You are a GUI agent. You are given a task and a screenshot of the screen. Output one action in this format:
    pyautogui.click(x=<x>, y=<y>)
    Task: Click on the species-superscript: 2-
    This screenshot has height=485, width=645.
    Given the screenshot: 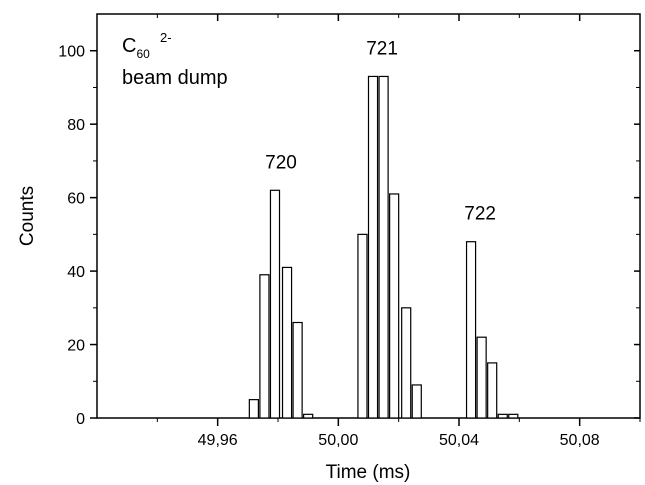 What is the action you would take?
    pyautogui.click(x=166, y=37)
    